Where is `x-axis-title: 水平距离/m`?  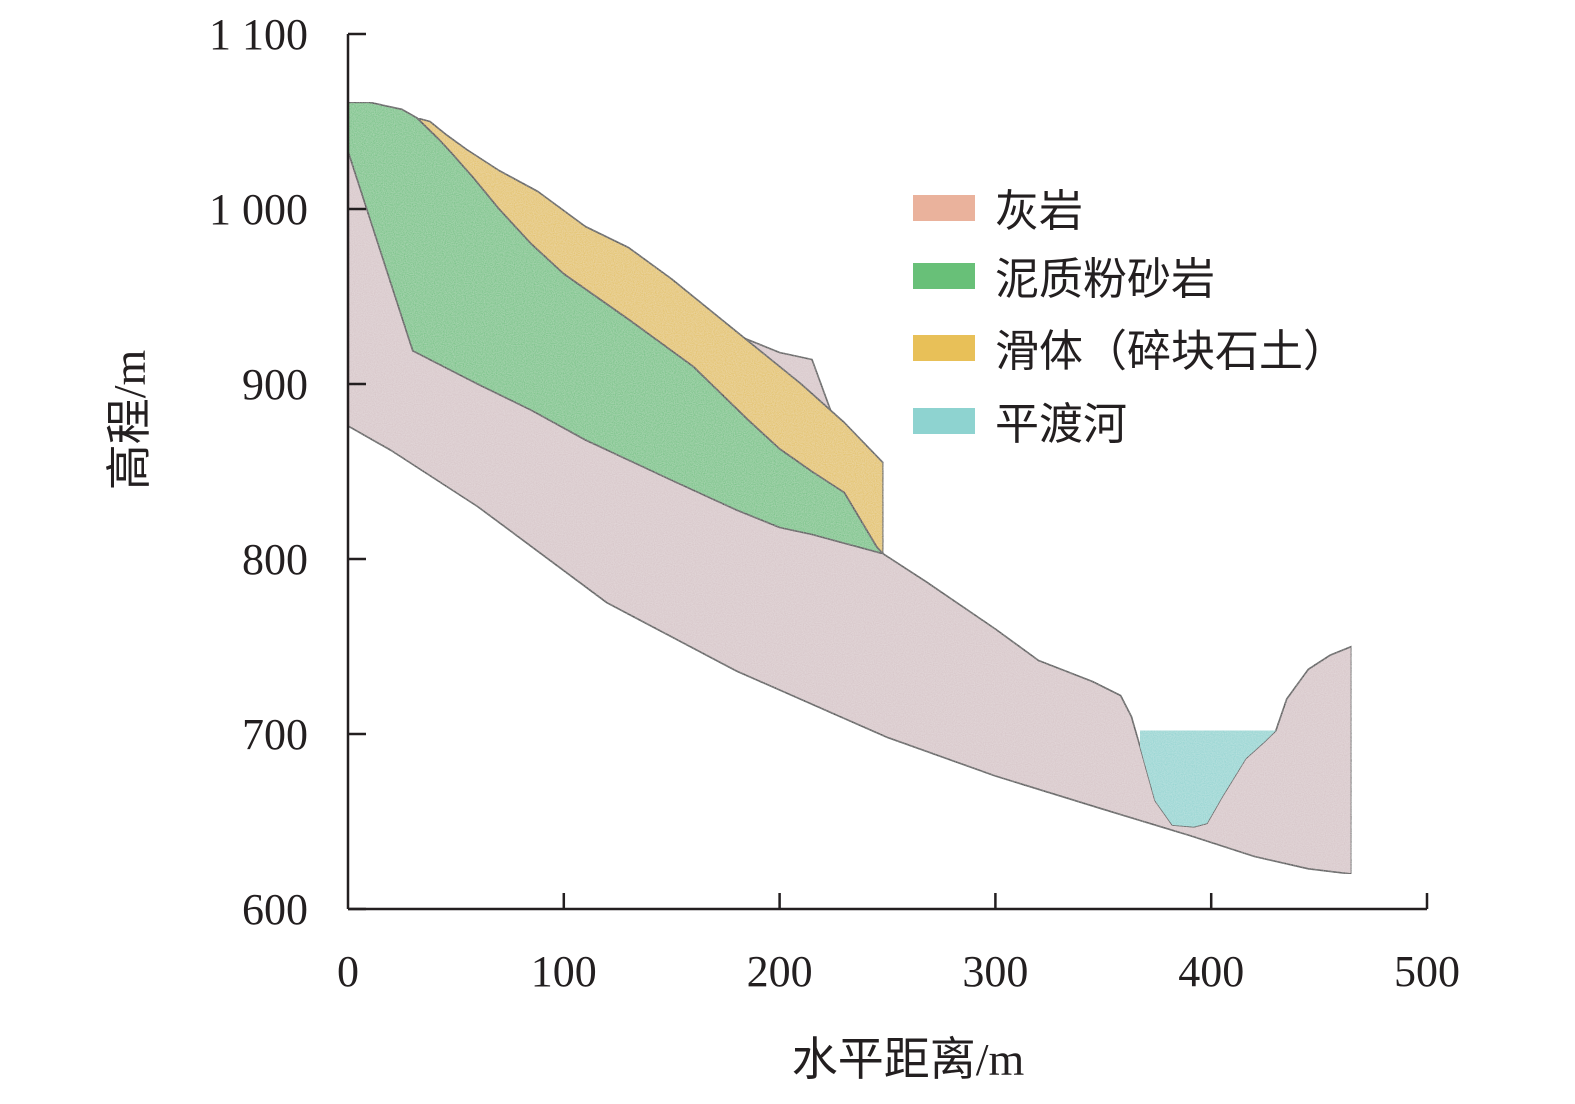 x-axis-title: 水平距离/m is located at coordinates (908, 1059).